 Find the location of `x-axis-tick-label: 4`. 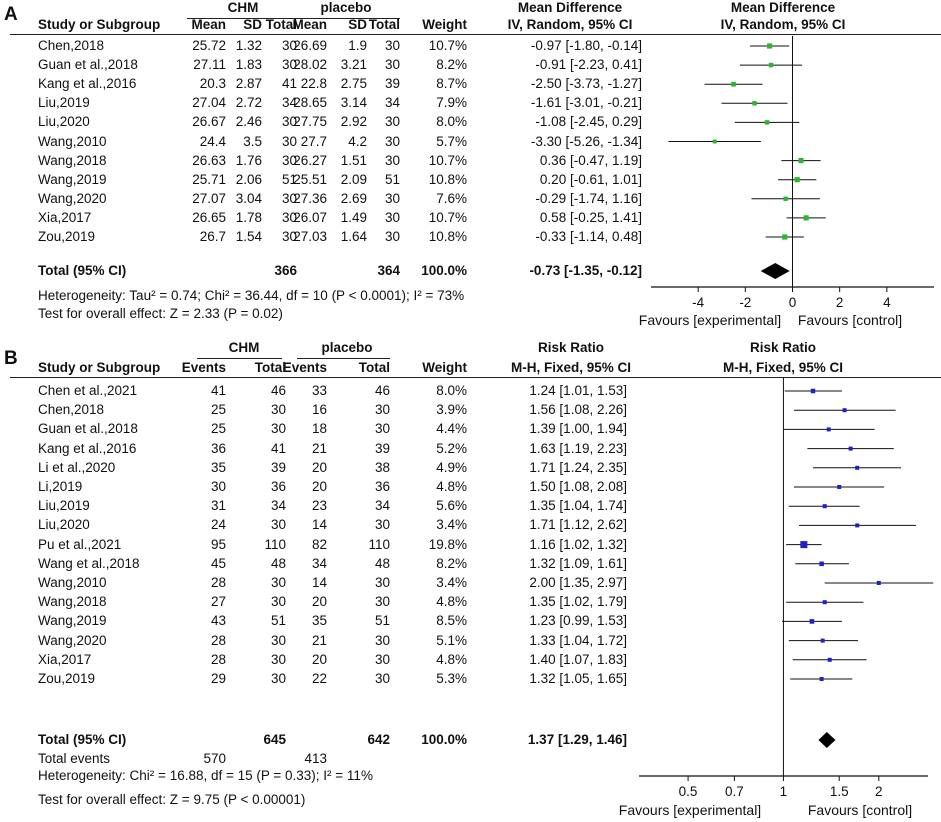

x-axis-tick-label: 4 is located at coordinates (887, 302).